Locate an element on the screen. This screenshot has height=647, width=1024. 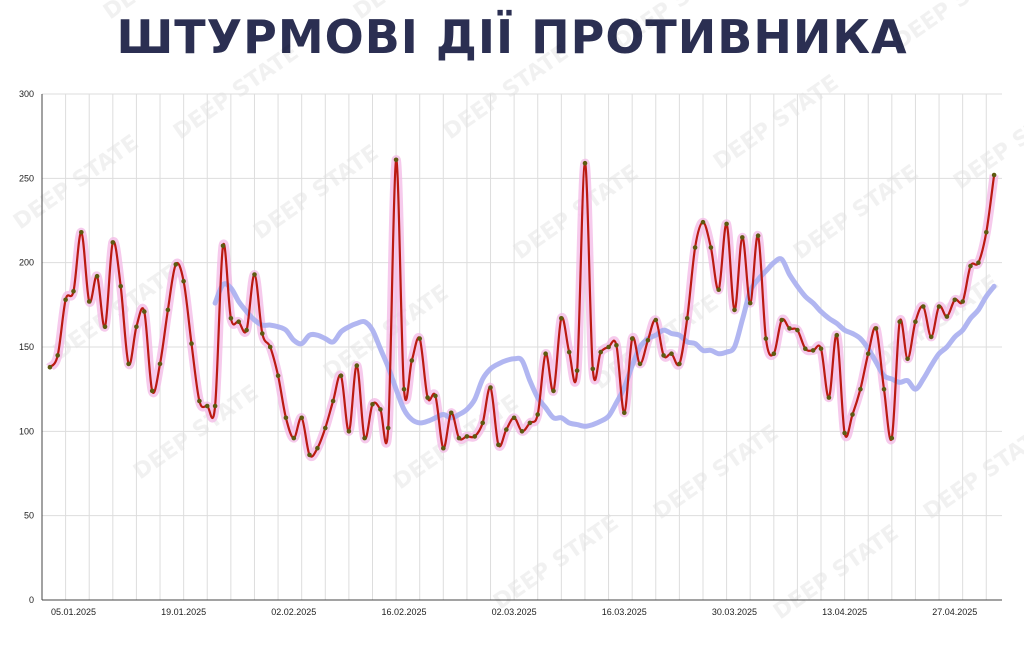
x-tick-label: 05.01.2025 is located at coordinates (73, 612).